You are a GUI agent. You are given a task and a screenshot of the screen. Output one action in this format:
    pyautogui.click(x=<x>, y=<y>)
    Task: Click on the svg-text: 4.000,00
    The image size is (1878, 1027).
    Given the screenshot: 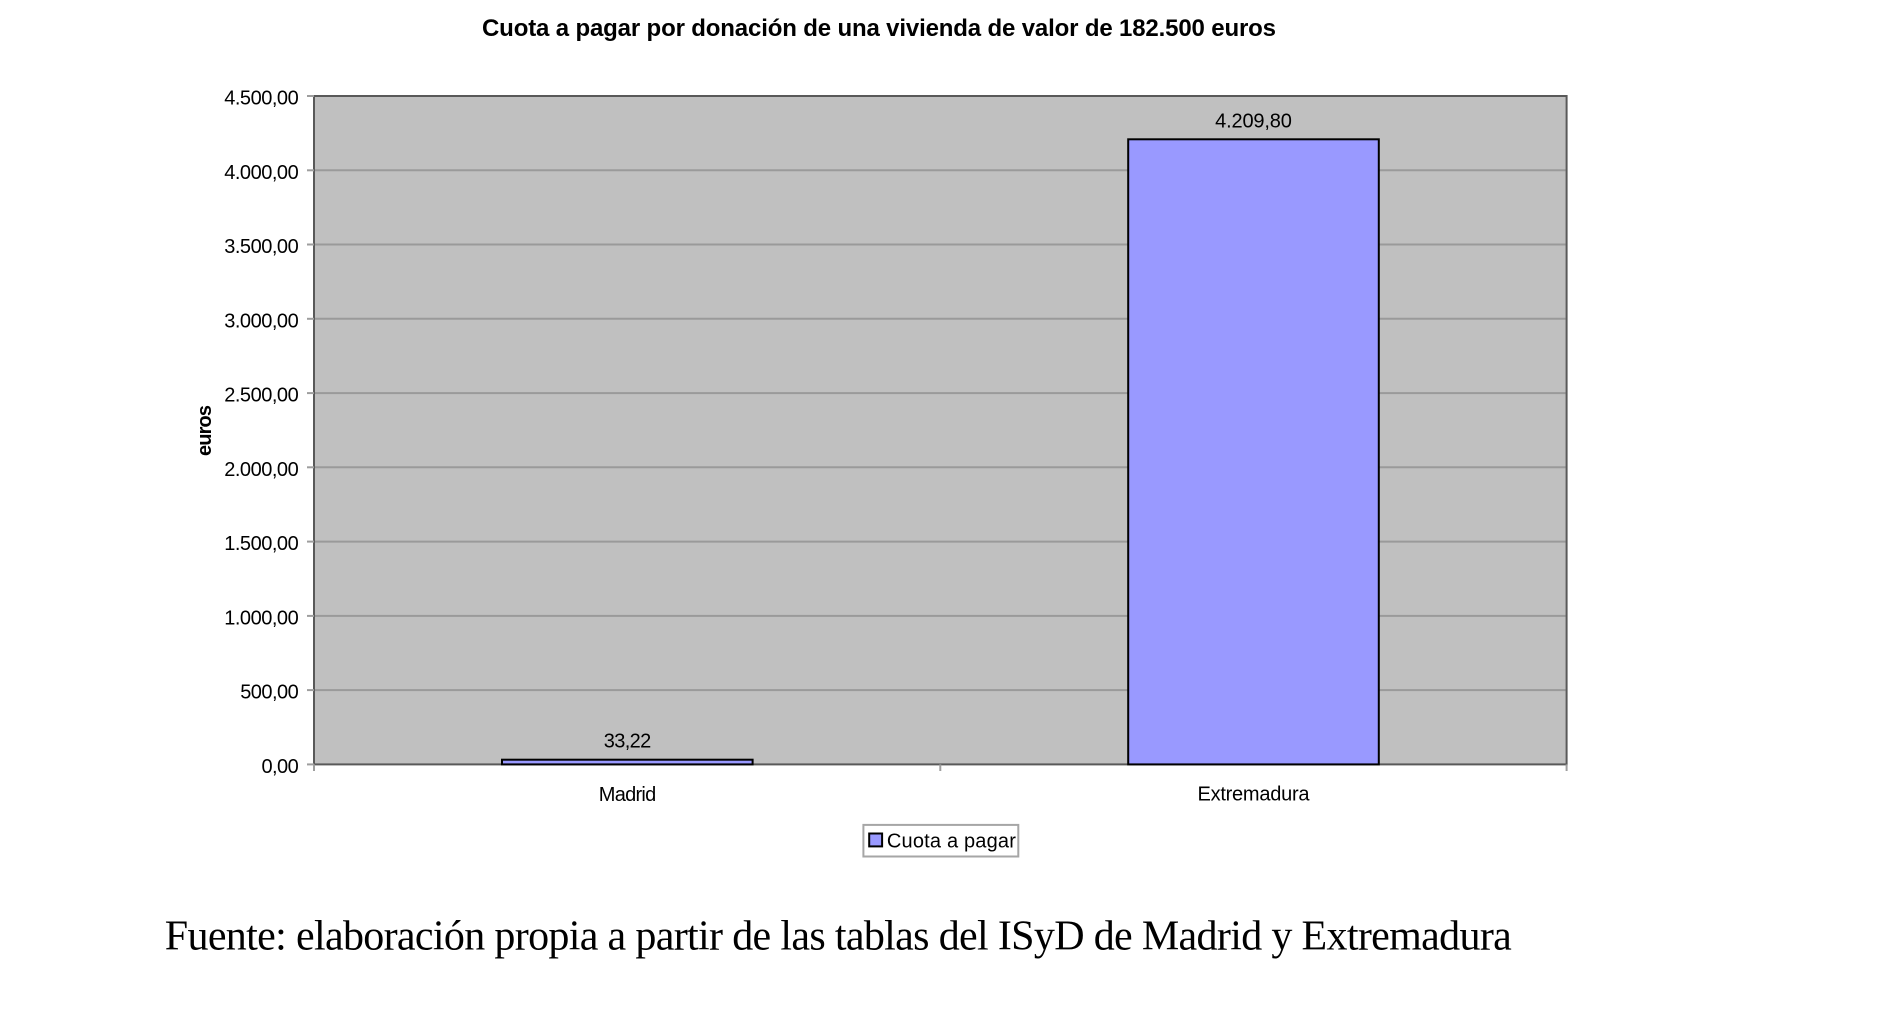 What is the action you would take?
    pyautogui.click(x=261, y=173)
    